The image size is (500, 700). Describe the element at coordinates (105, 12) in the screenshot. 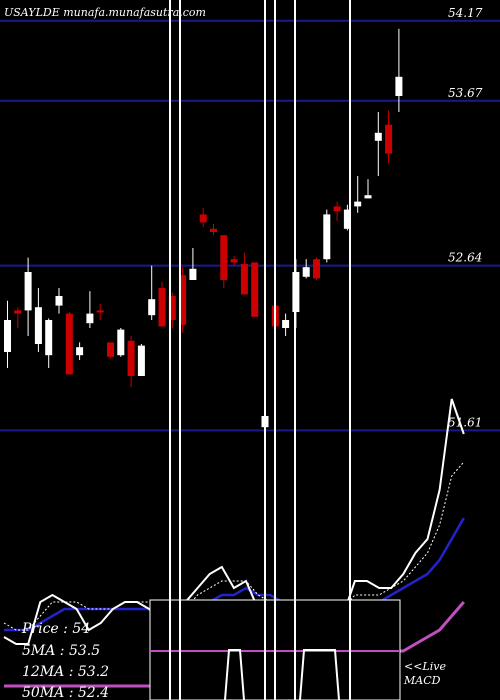

I see `chart-title: USAYLDE munafa.munafasutra.com` at that location.